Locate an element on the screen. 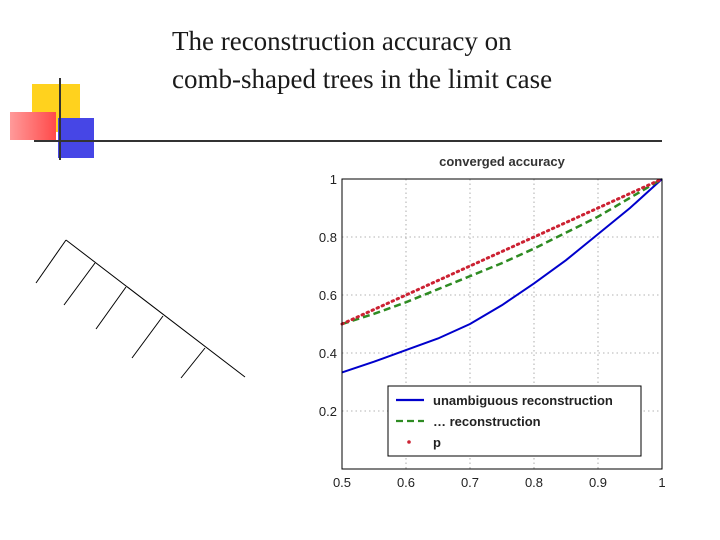  y-tick-label: 0.8 is located at coordinates (328, 237).